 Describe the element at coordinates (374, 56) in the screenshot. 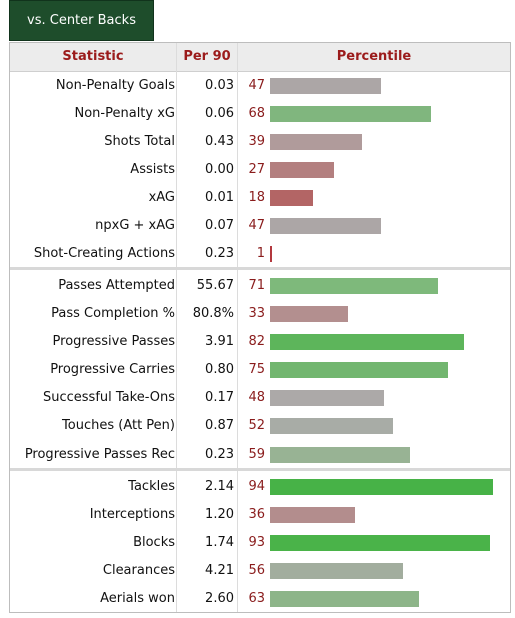

I see `header-percentile: Percentile` at that location.